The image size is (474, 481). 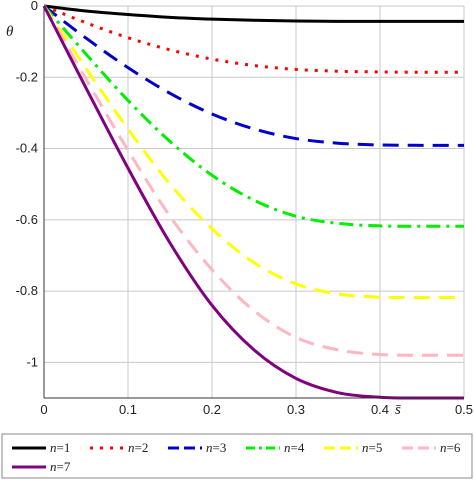 I want to click on y-tick-label: 0, so click(x=34, y=6).